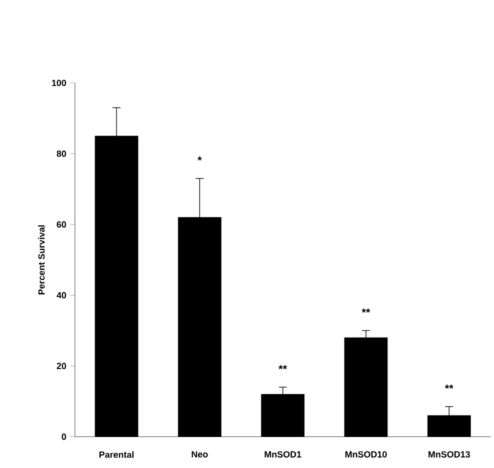 This screenshot has width=494, height=468. I want to click on y-tick-label: 20, so click(61, 366).